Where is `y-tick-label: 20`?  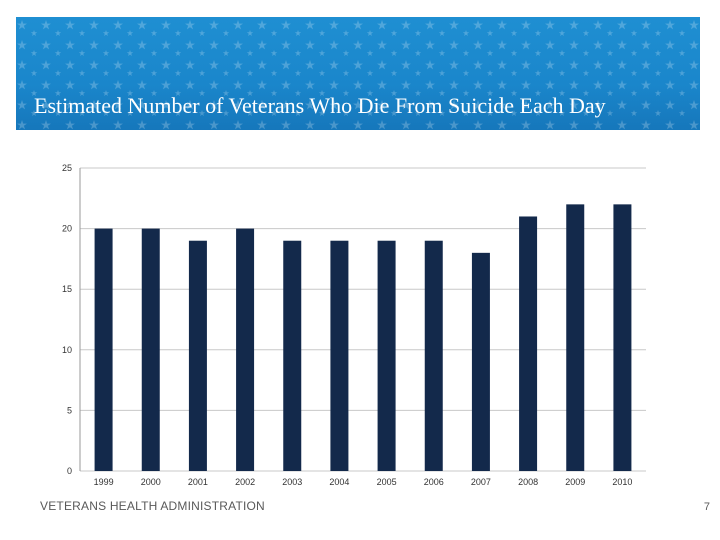
y-tick-label: 20 is located at coordinates (67, 229).